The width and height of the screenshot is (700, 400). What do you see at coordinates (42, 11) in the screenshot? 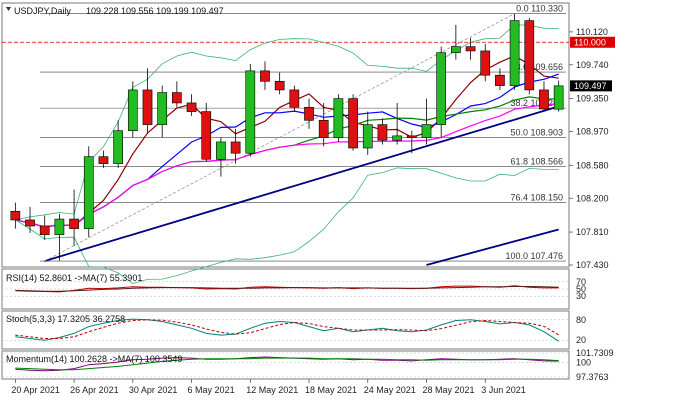
I see `chart-title: USDJPY,Daily` at bounding box center [42, 11].